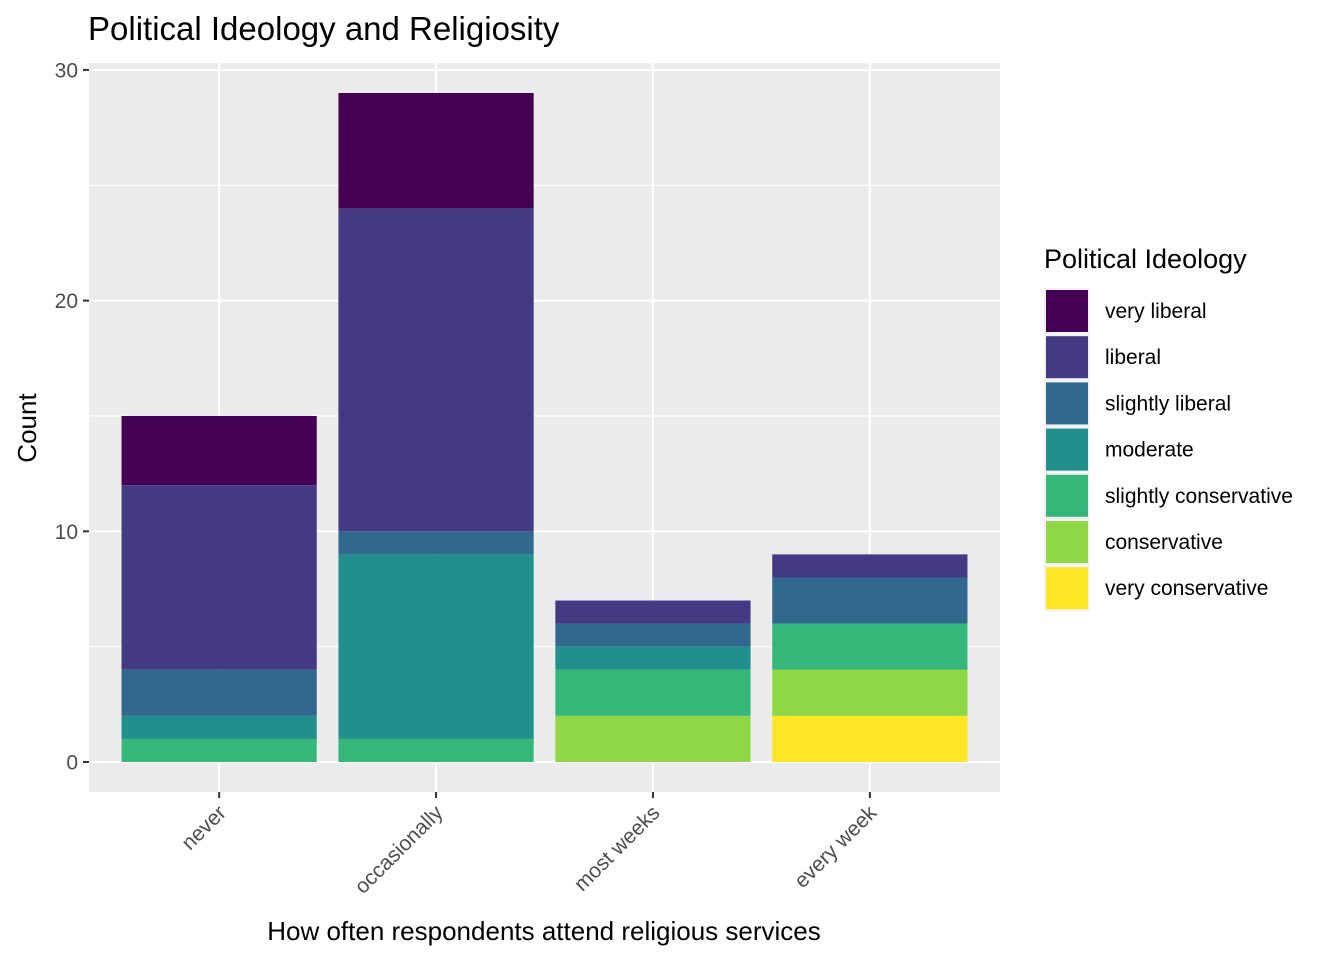 Image resolution: width=1344 pixels, height=960 pixels. What do you see at coordinates (66, 532) in the screenshot?
I see `y-tick-label: 10` at bounding box center [66, 532].